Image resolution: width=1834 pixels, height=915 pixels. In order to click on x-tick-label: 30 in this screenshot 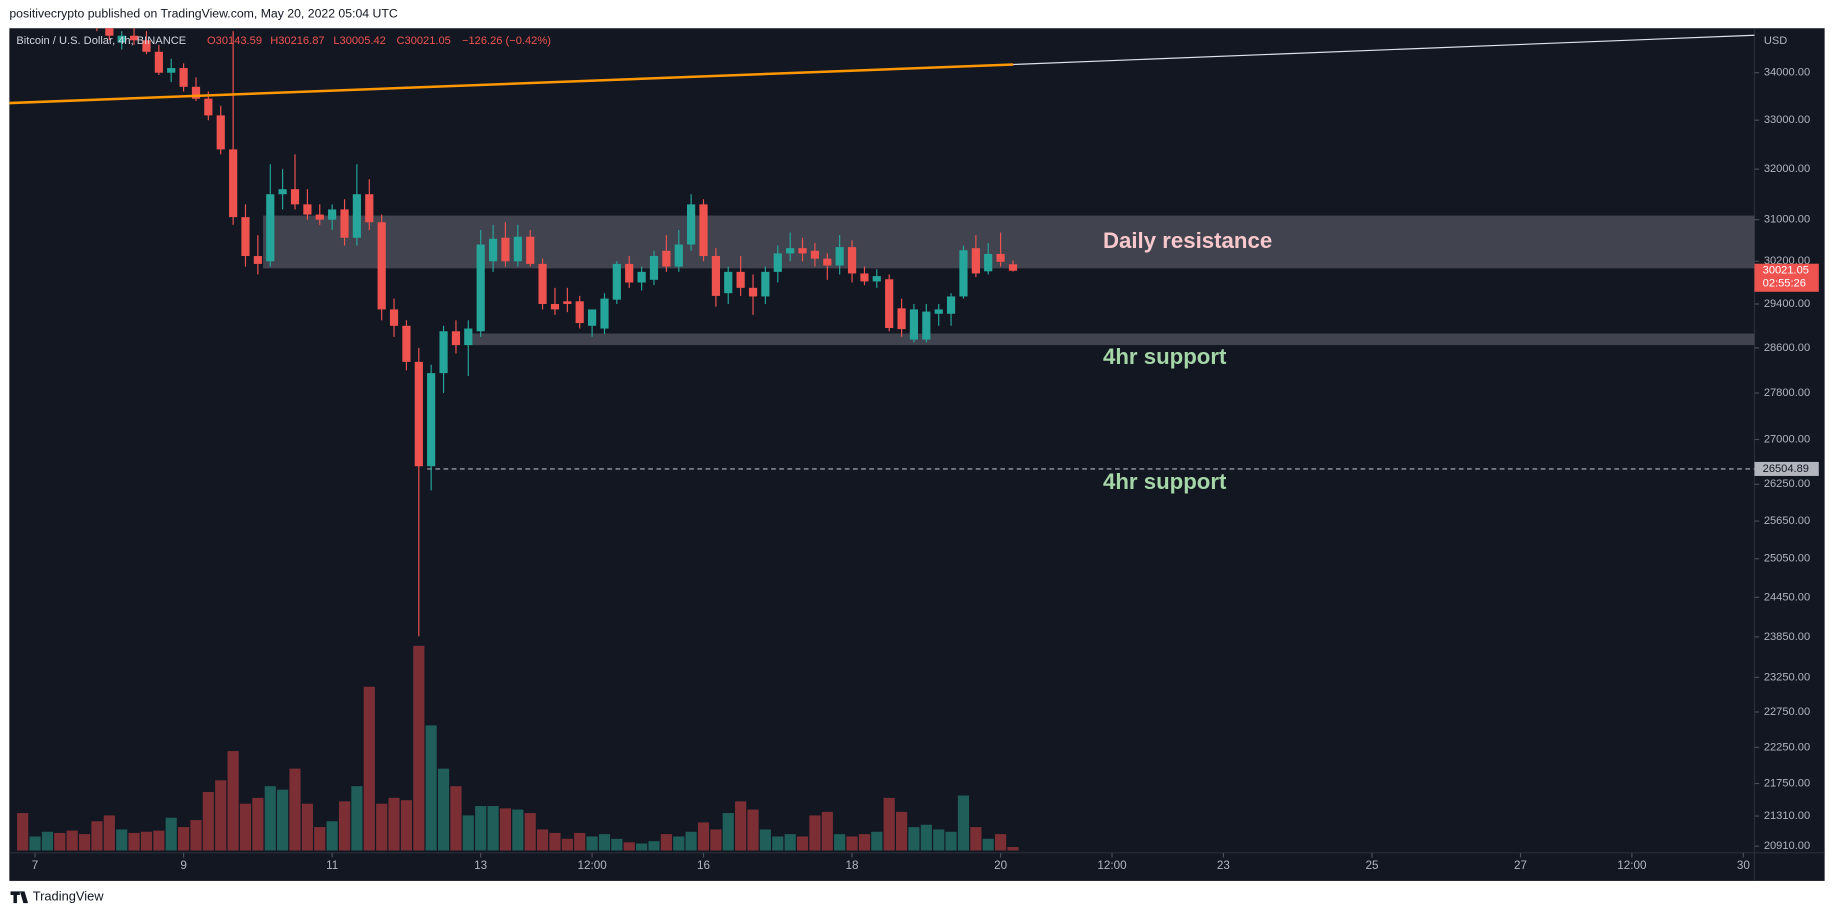, I will do `click(1744, 865)`.